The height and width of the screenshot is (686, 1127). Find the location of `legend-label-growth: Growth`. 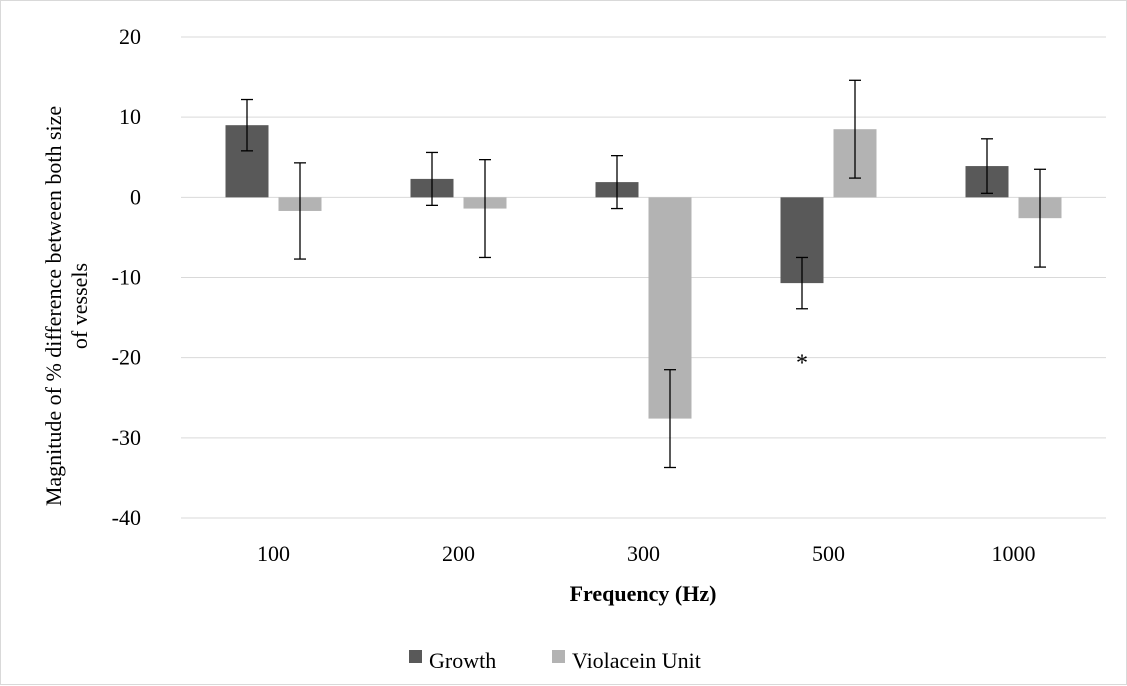

legend-label-growth: Growth is located at coordinates (462, 660).